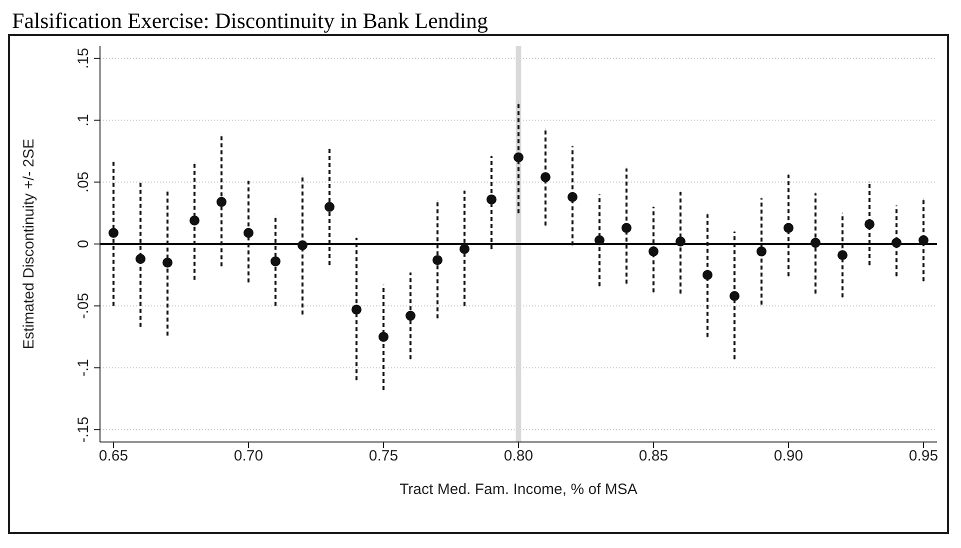 The image size is (961, 548). What do you see at coordinates (83, 367) in the screenshot?
I see `y-tick-label: -.1` at bounding box center [83, 367].